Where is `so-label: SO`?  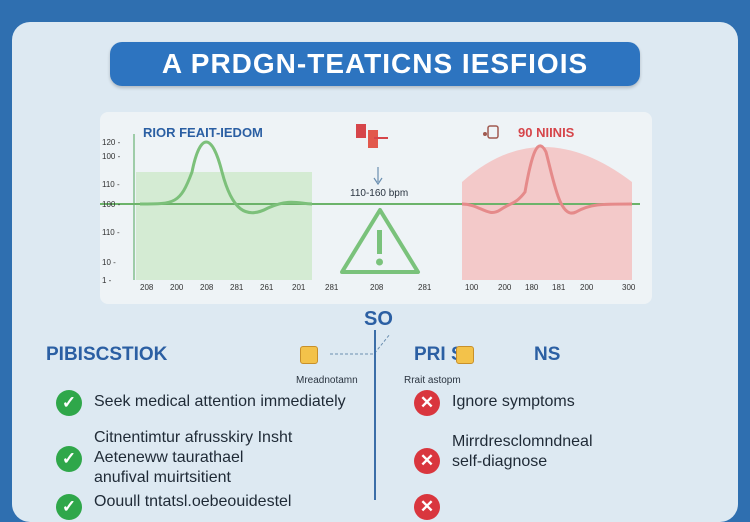 so-label: SO is located at coordinates (378, 319).